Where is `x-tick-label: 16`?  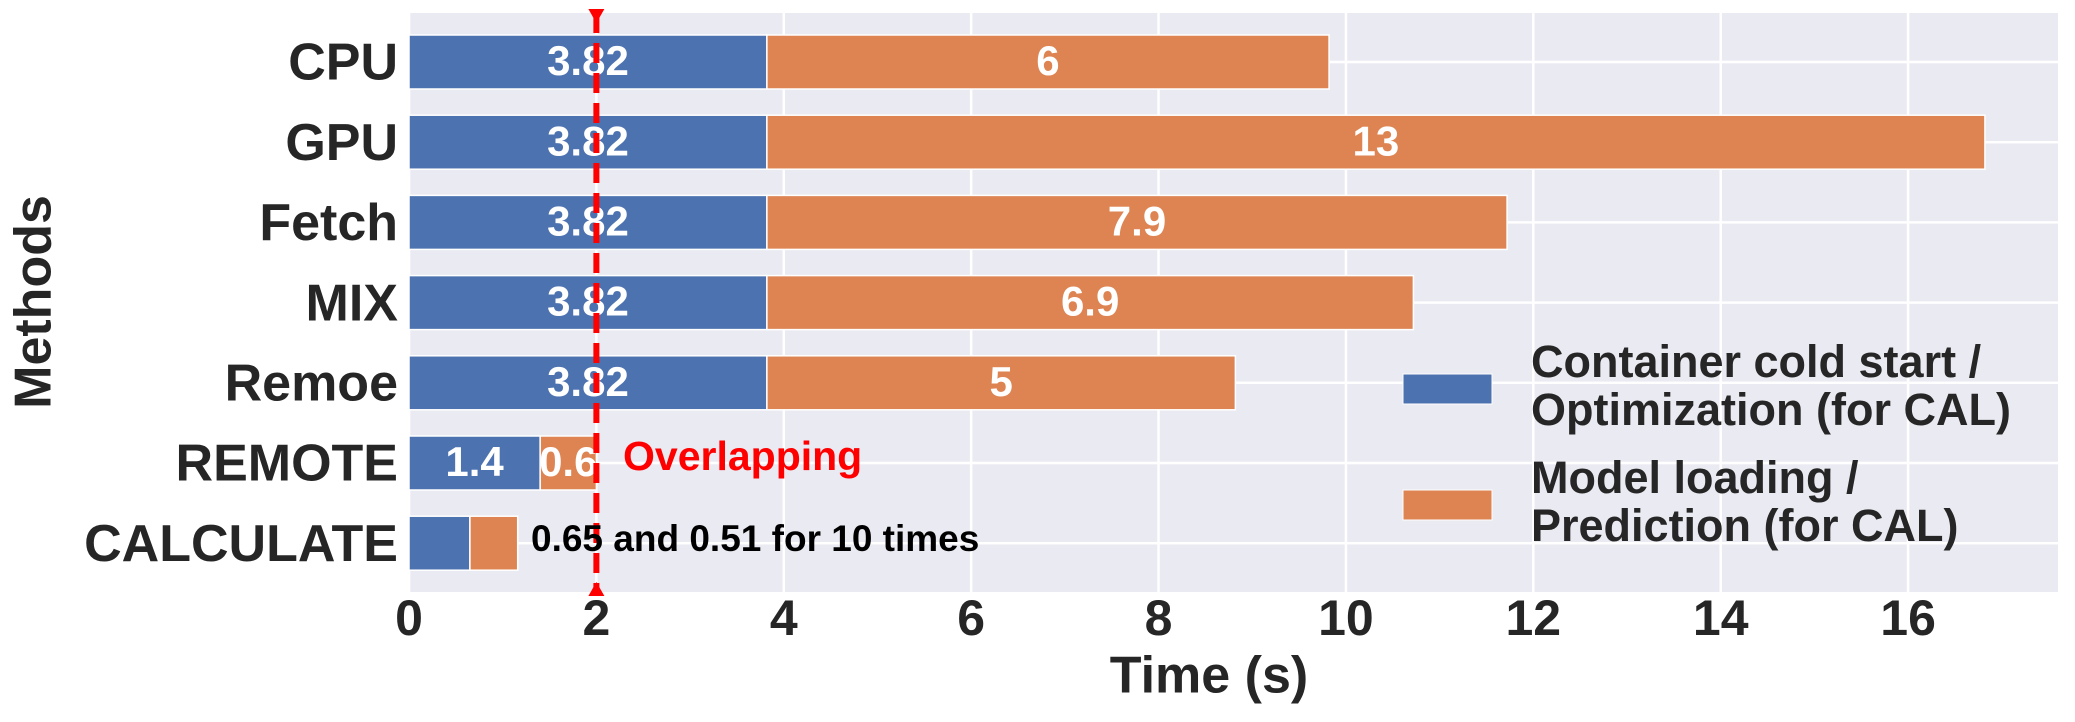
x-tick-label: 16 is located at coordinates (1908, 618).